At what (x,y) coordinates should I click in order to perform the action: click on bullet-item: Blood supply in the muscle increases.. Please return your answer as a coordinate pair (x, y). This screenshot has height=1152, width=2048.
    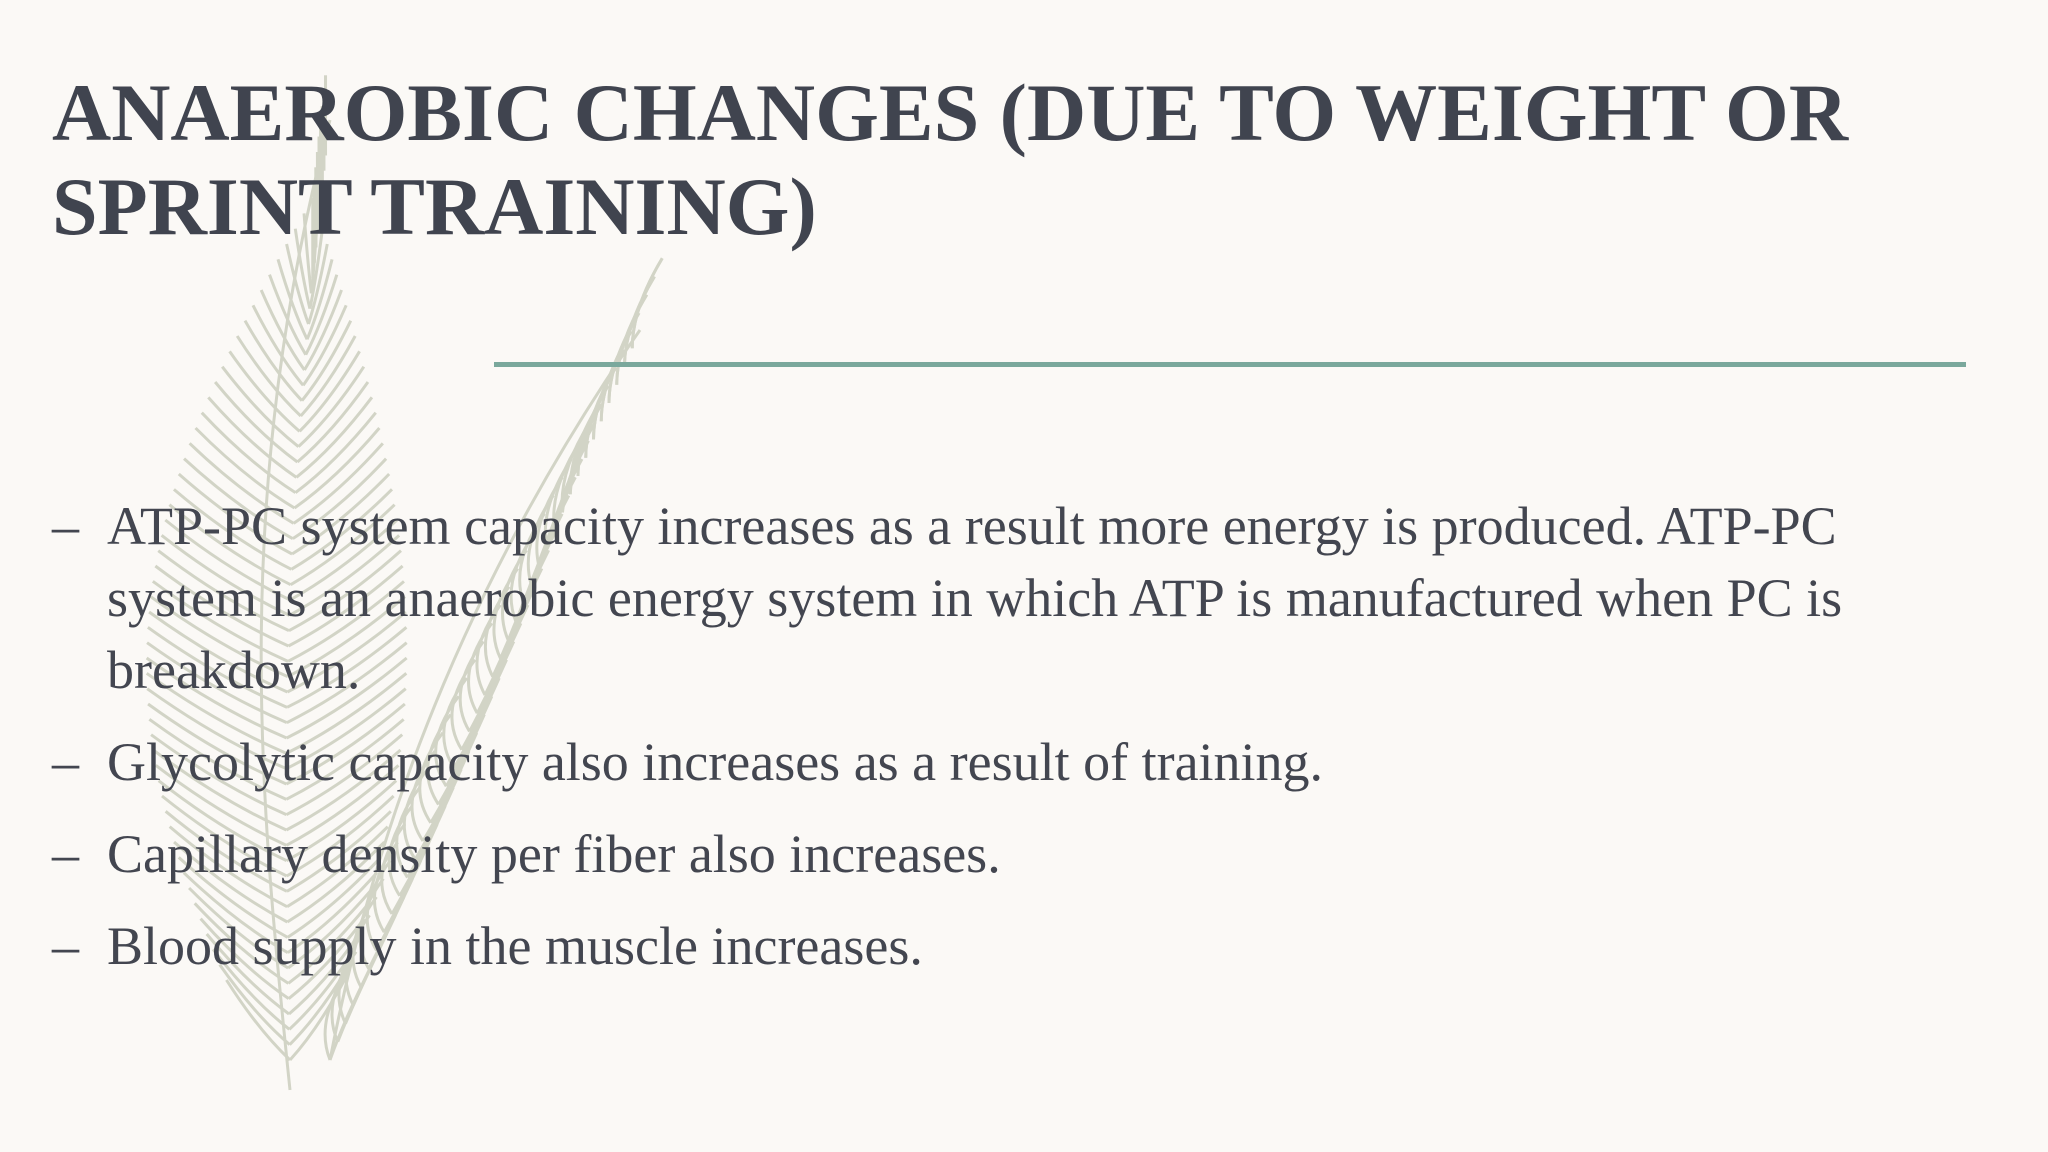
    Looking at the image, I should click on (1012, 946).